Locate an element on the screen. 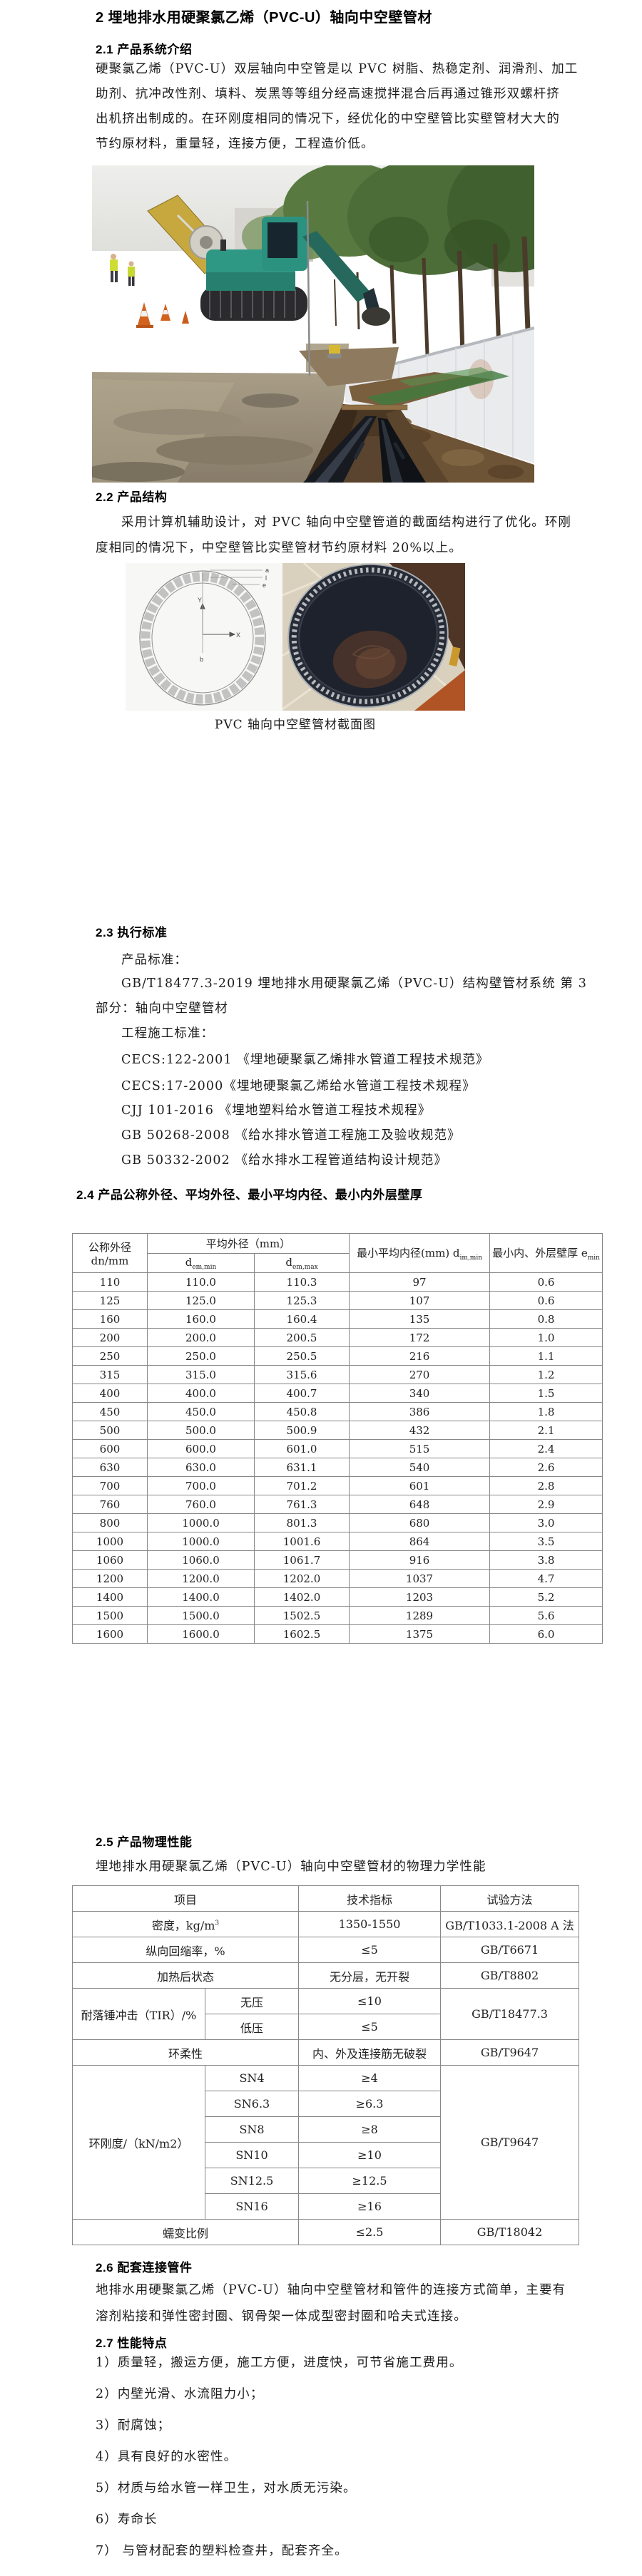 Image resolution: width=642 pixels, height=2576 pixels. section-2-4-heading: 2.4 产品公称外径、平均外径、最小平均内径、最小内外层壁厚 is located at coordinates (249, 1195).